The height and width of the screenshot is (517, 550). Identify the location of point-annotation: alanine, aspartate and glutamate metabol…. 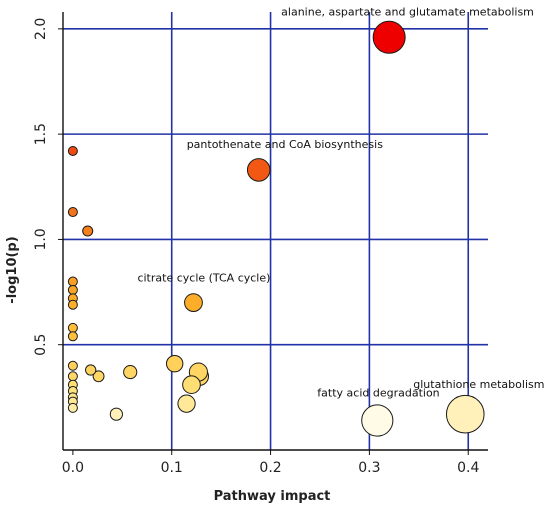
(407, 11).